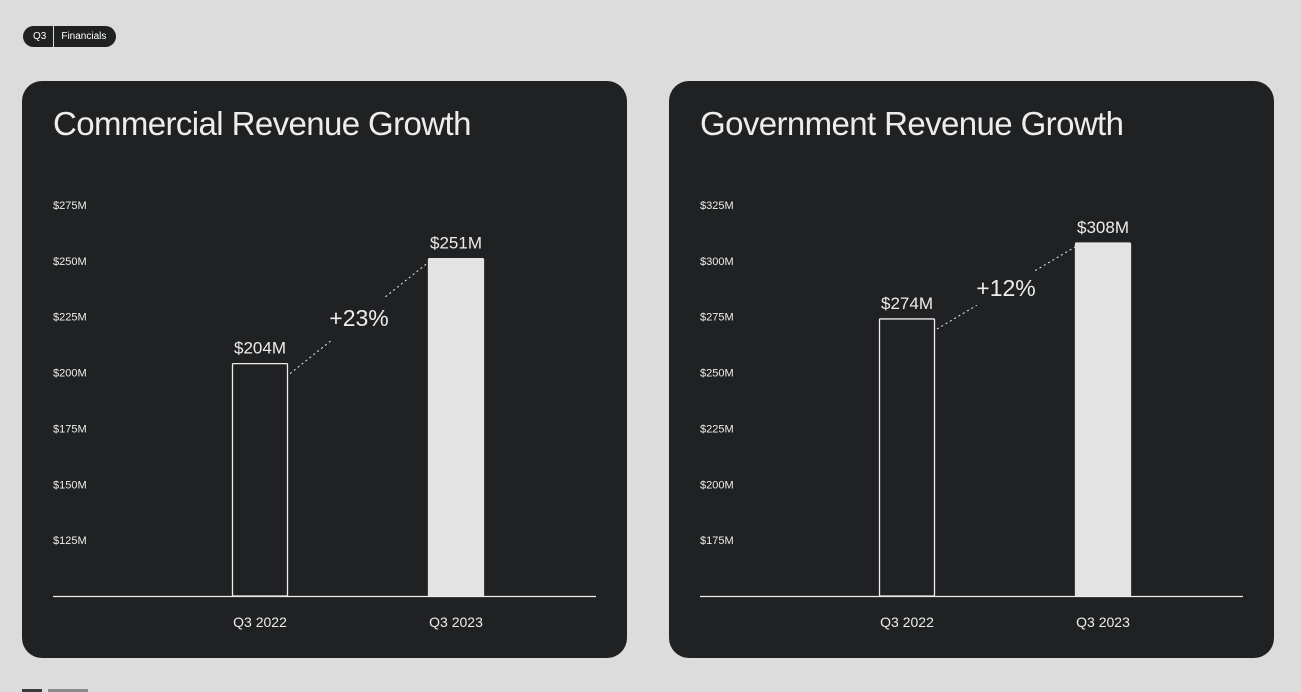  Describe the element at coordinates (358, 318) in the screenshot. I see `growth-label: +23%` at that location.